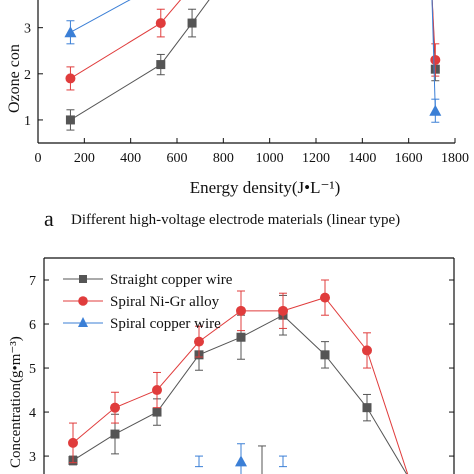  What do you see at coordinates (83, 301) in the screenshot?
I see `legend-swatch-circle` at bounding box center [83, 301].